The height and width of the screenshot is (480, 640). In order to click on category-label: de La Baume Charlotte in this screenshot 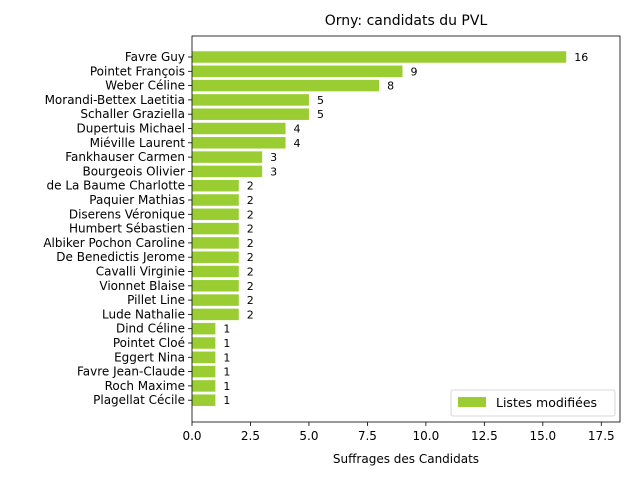, I will do `click(116, 186)`.